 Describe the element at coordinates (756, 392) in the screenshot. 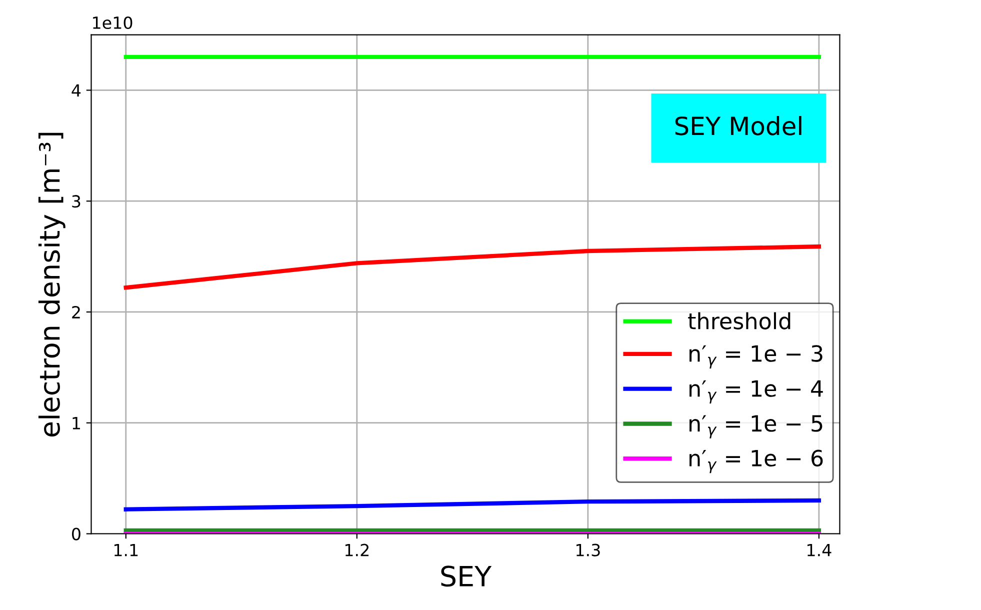

I see `legend-label: n′$_{γ}$ = 1e − 4` at that location.